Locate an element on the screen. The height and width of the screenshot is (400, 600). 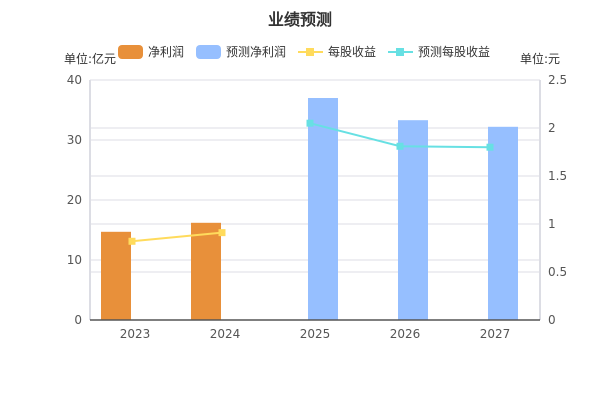
left-axis-unit: 单位:亿元 is located at coordinates (90, 59).